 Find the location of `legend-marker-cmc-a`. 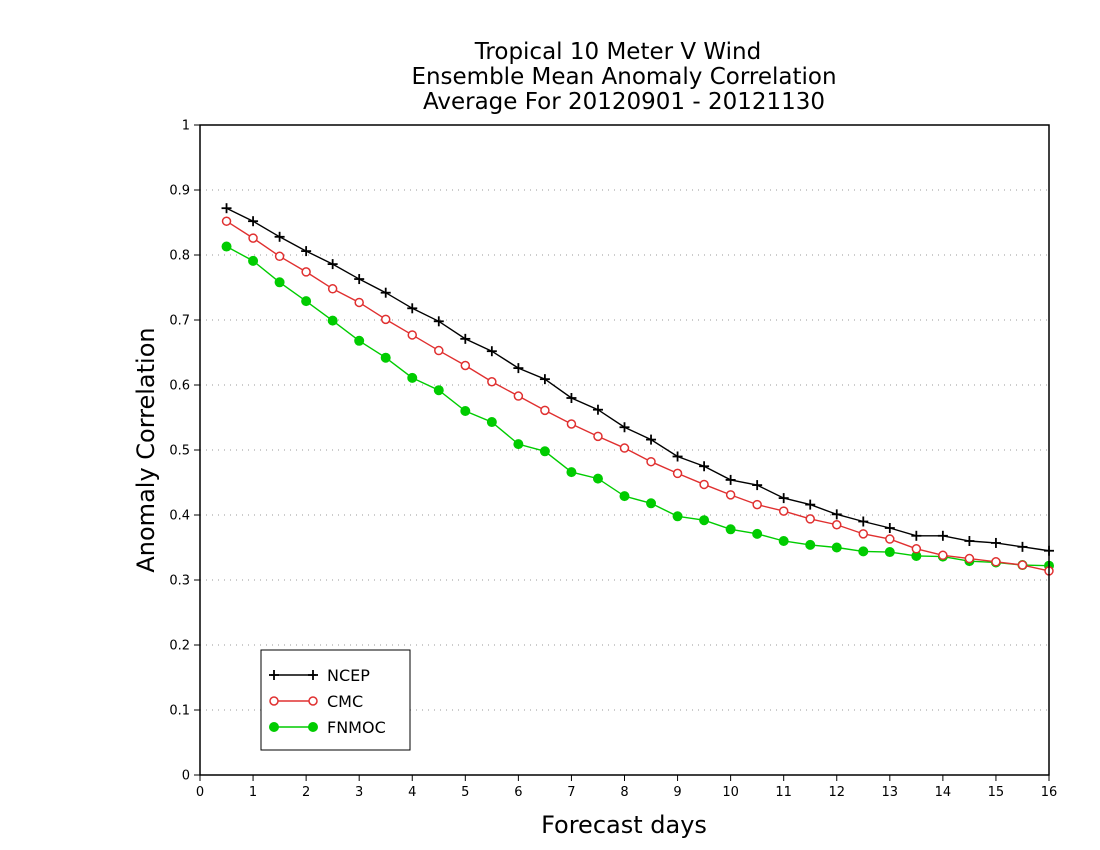

legend-marker-cmc-a is located at coordinates (274, 701).